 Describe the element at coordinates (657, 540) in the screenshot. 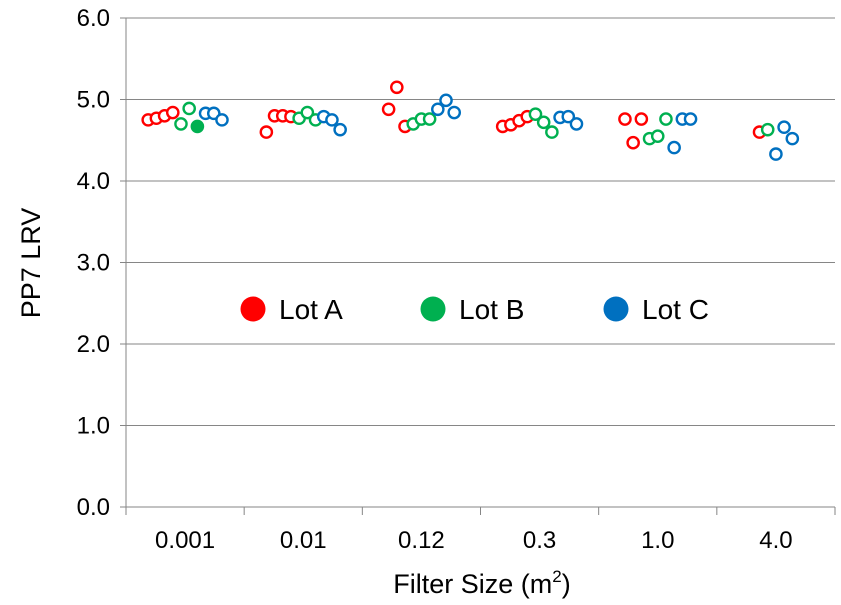

I see `x-tick-label: 1.0` at that location.